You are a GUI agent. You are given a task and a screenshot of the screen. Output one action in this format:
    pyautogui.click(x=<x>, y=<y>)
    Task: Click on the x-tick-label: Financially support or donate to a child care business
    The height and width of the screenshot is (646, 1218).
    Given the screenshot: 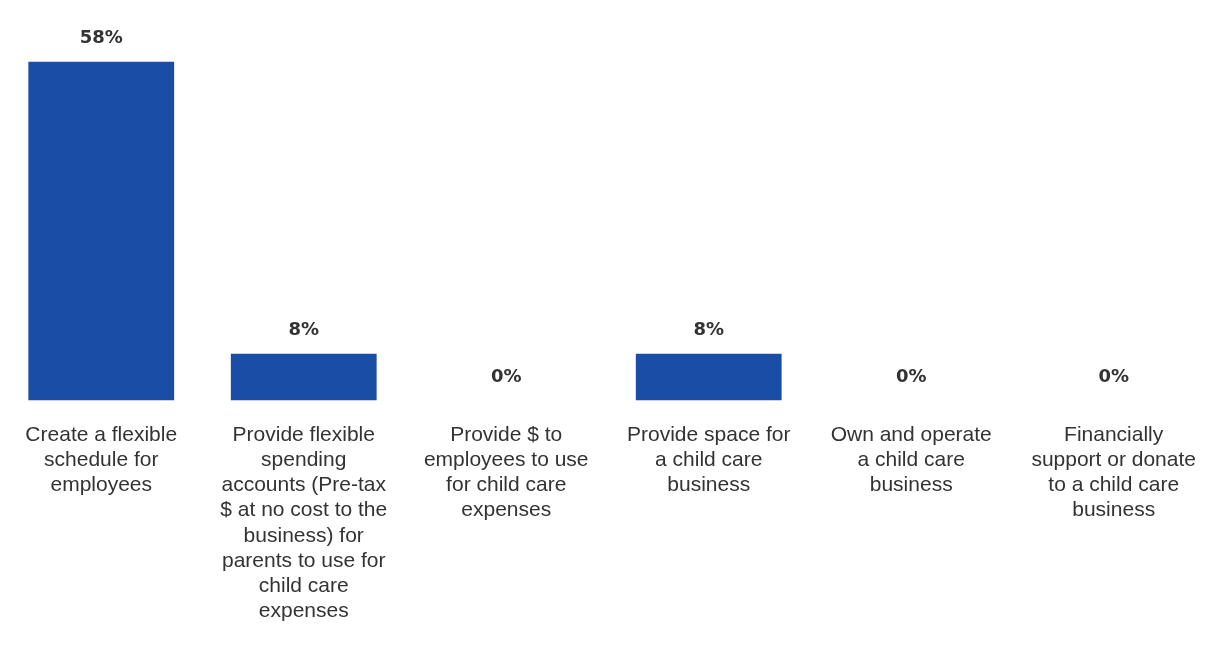 What is the action you would take?
    pyautogui.click(x=1113, y=471)
    